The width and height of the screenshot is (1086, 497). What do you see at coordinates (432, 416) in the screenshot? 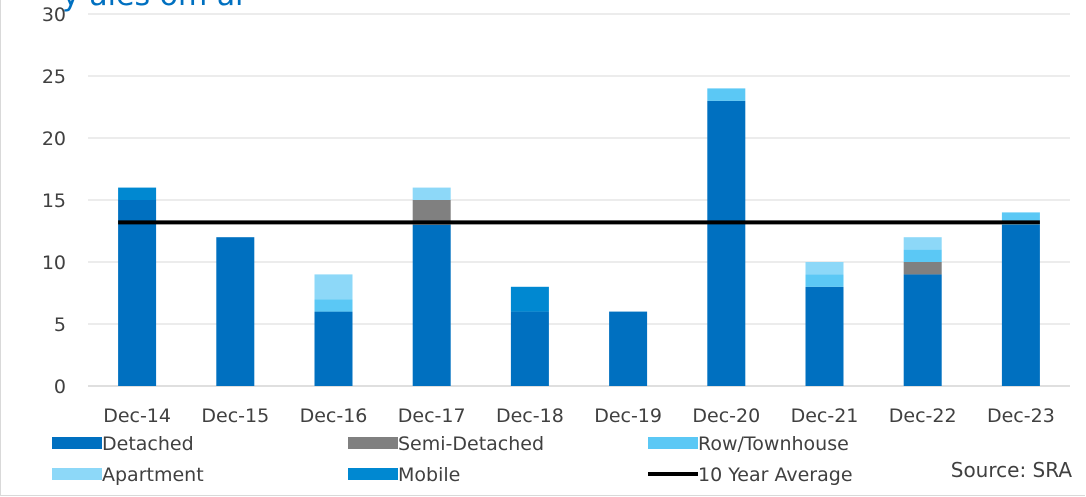
I see `x-tick-label: Dec-17` at bounding box center [432, 416].